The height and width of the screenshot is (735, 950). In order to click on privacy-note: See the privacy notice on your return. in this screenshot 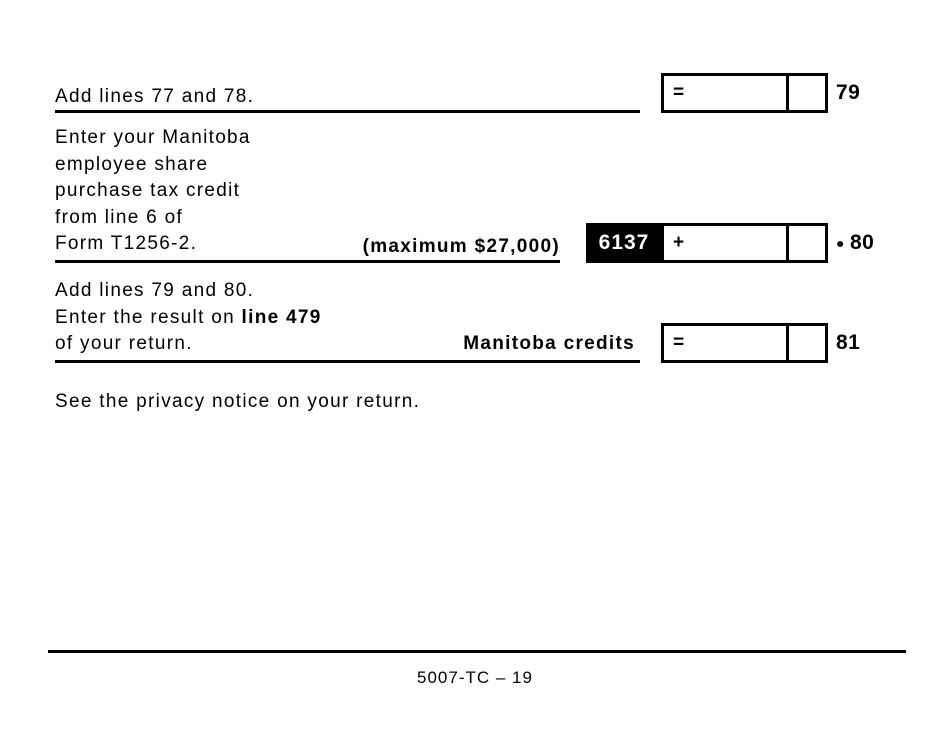, I will do `click(238, 401)`.